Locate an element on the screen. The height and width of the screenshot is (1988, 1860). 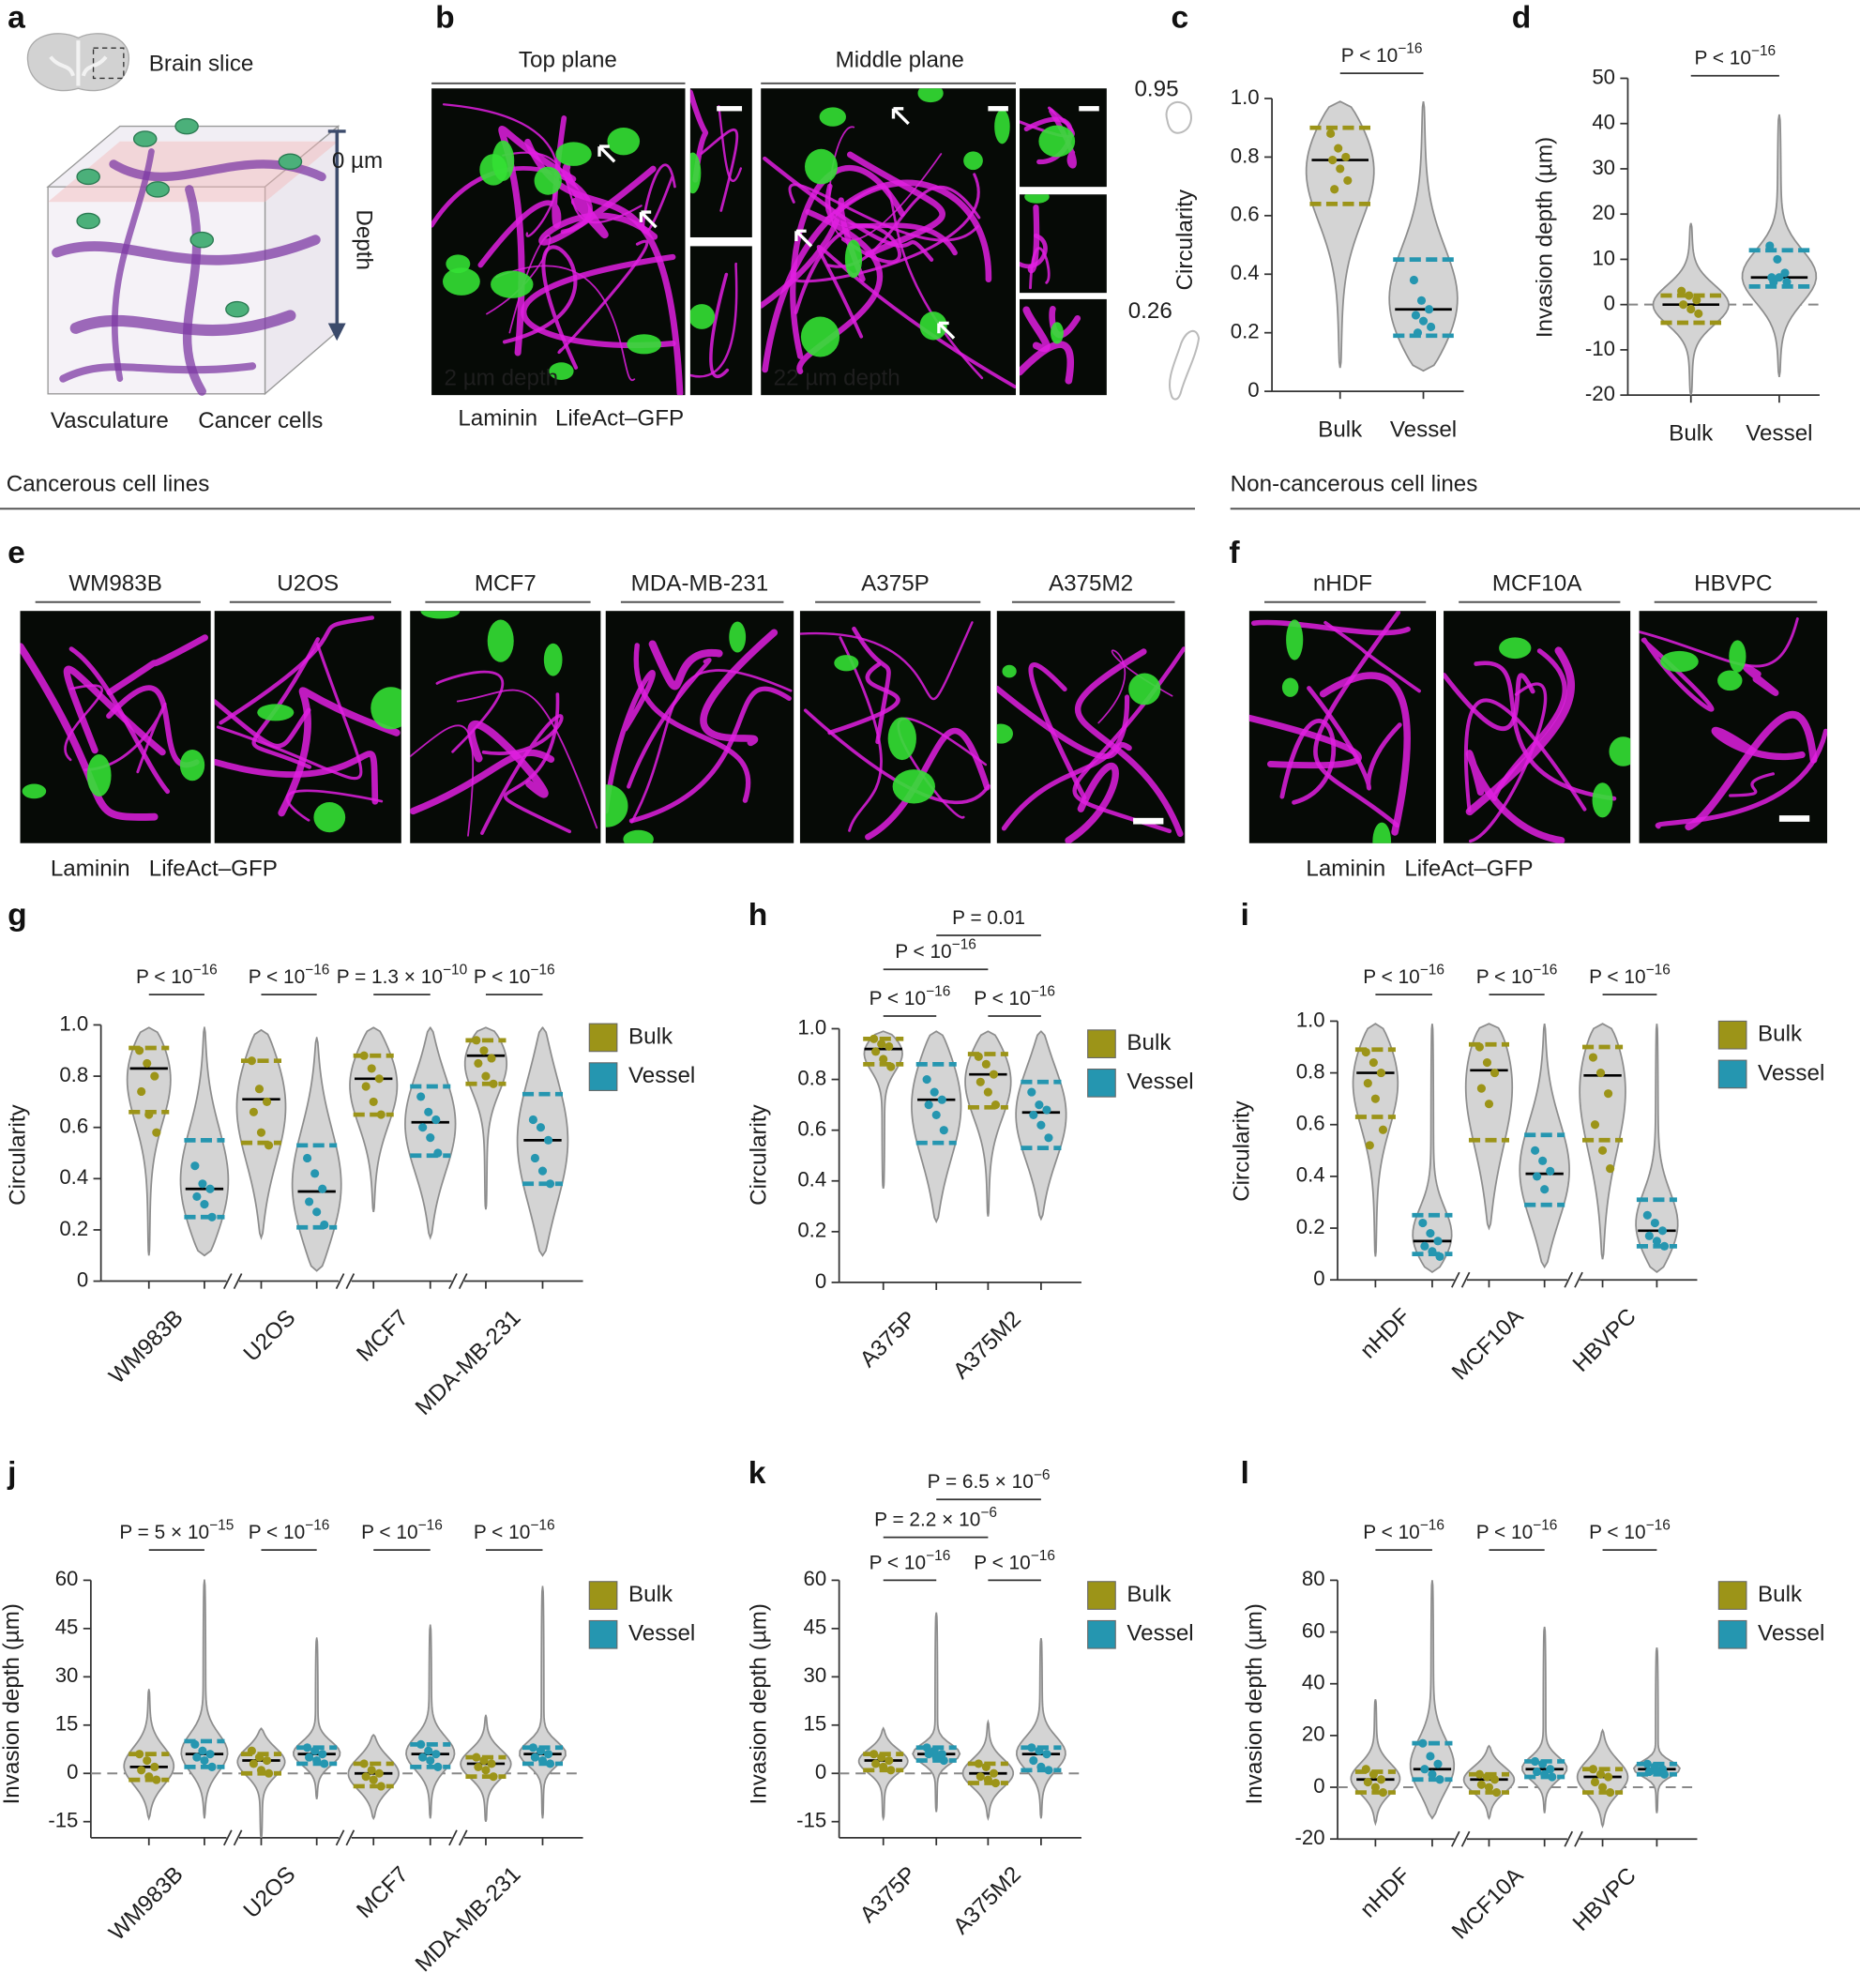
p-value-exponent: −6 is located at coordinates (988, 1513).